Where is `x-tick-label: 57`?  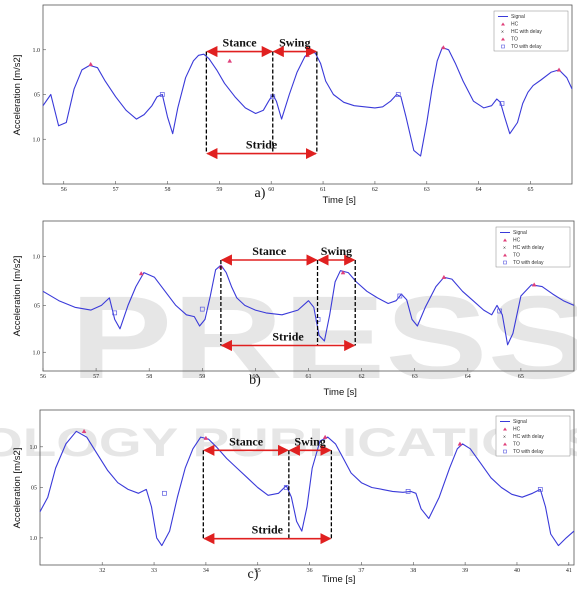 x-tick-label: 57 is located at coordinates (96, 377).